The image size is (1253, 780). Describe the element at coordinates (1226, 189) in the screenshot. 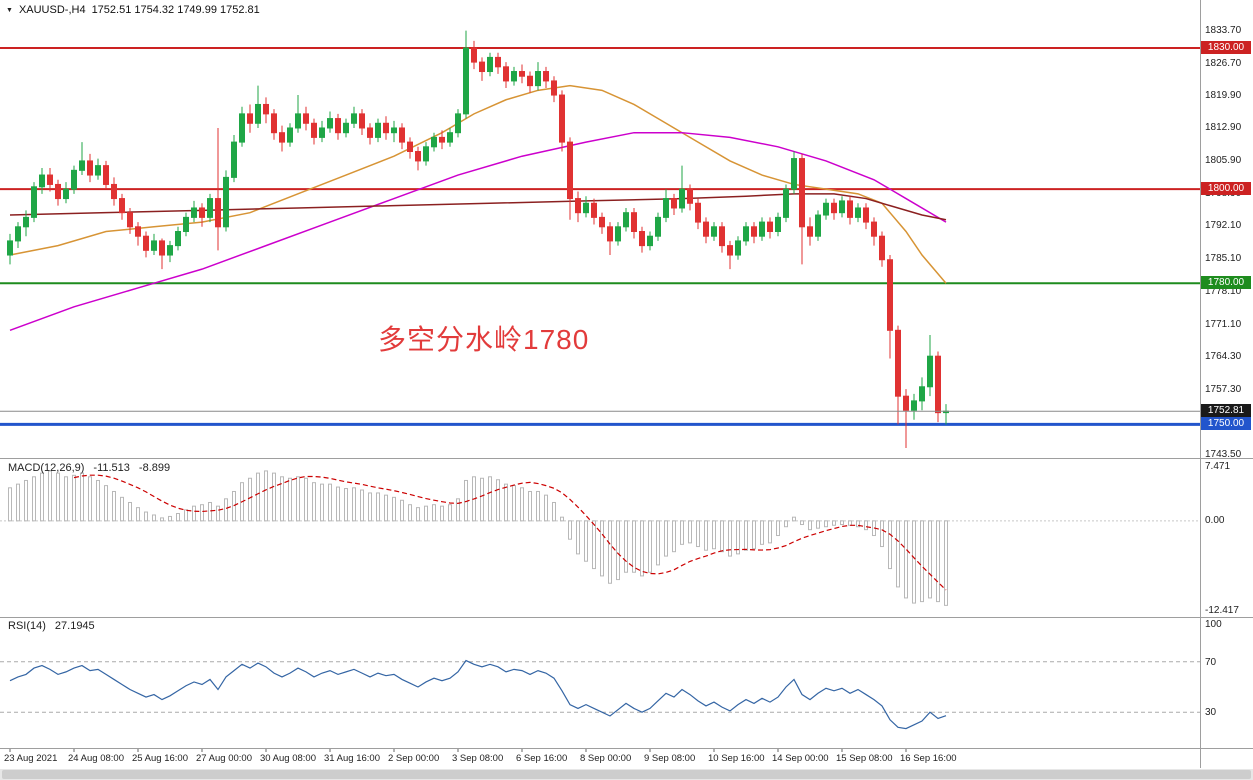

I see `price-axis-badge: 1800.00` at that location.